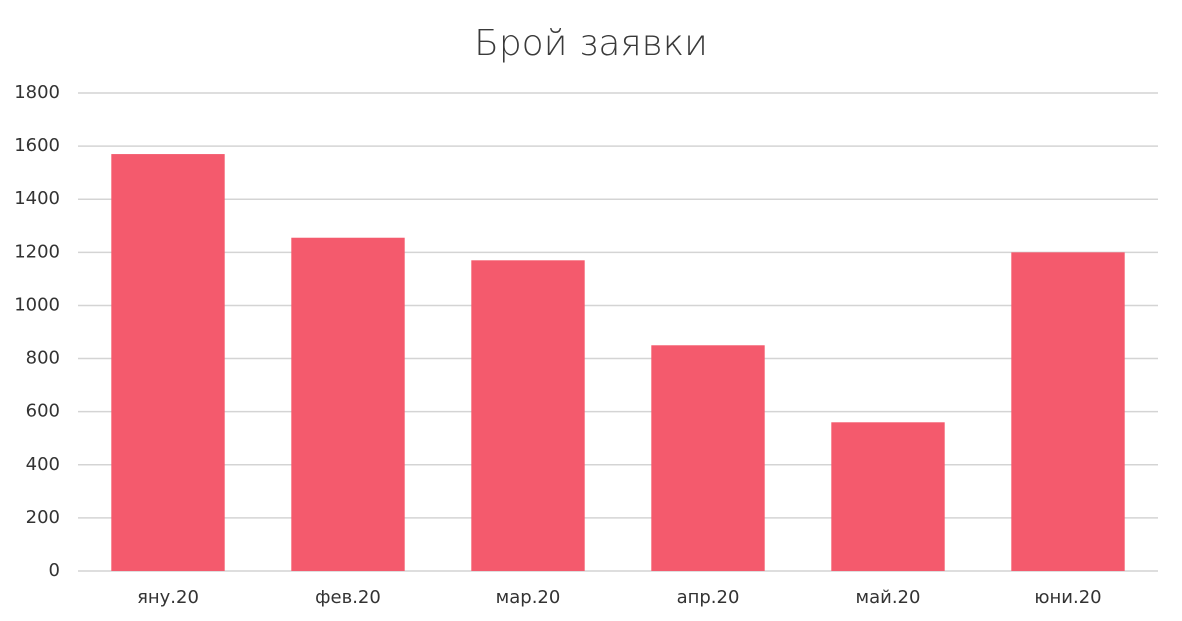 Image resolution: width=1182 pixels, height=621 pixels. I want to click on y-tick-label: 1400, so click(37, 198).